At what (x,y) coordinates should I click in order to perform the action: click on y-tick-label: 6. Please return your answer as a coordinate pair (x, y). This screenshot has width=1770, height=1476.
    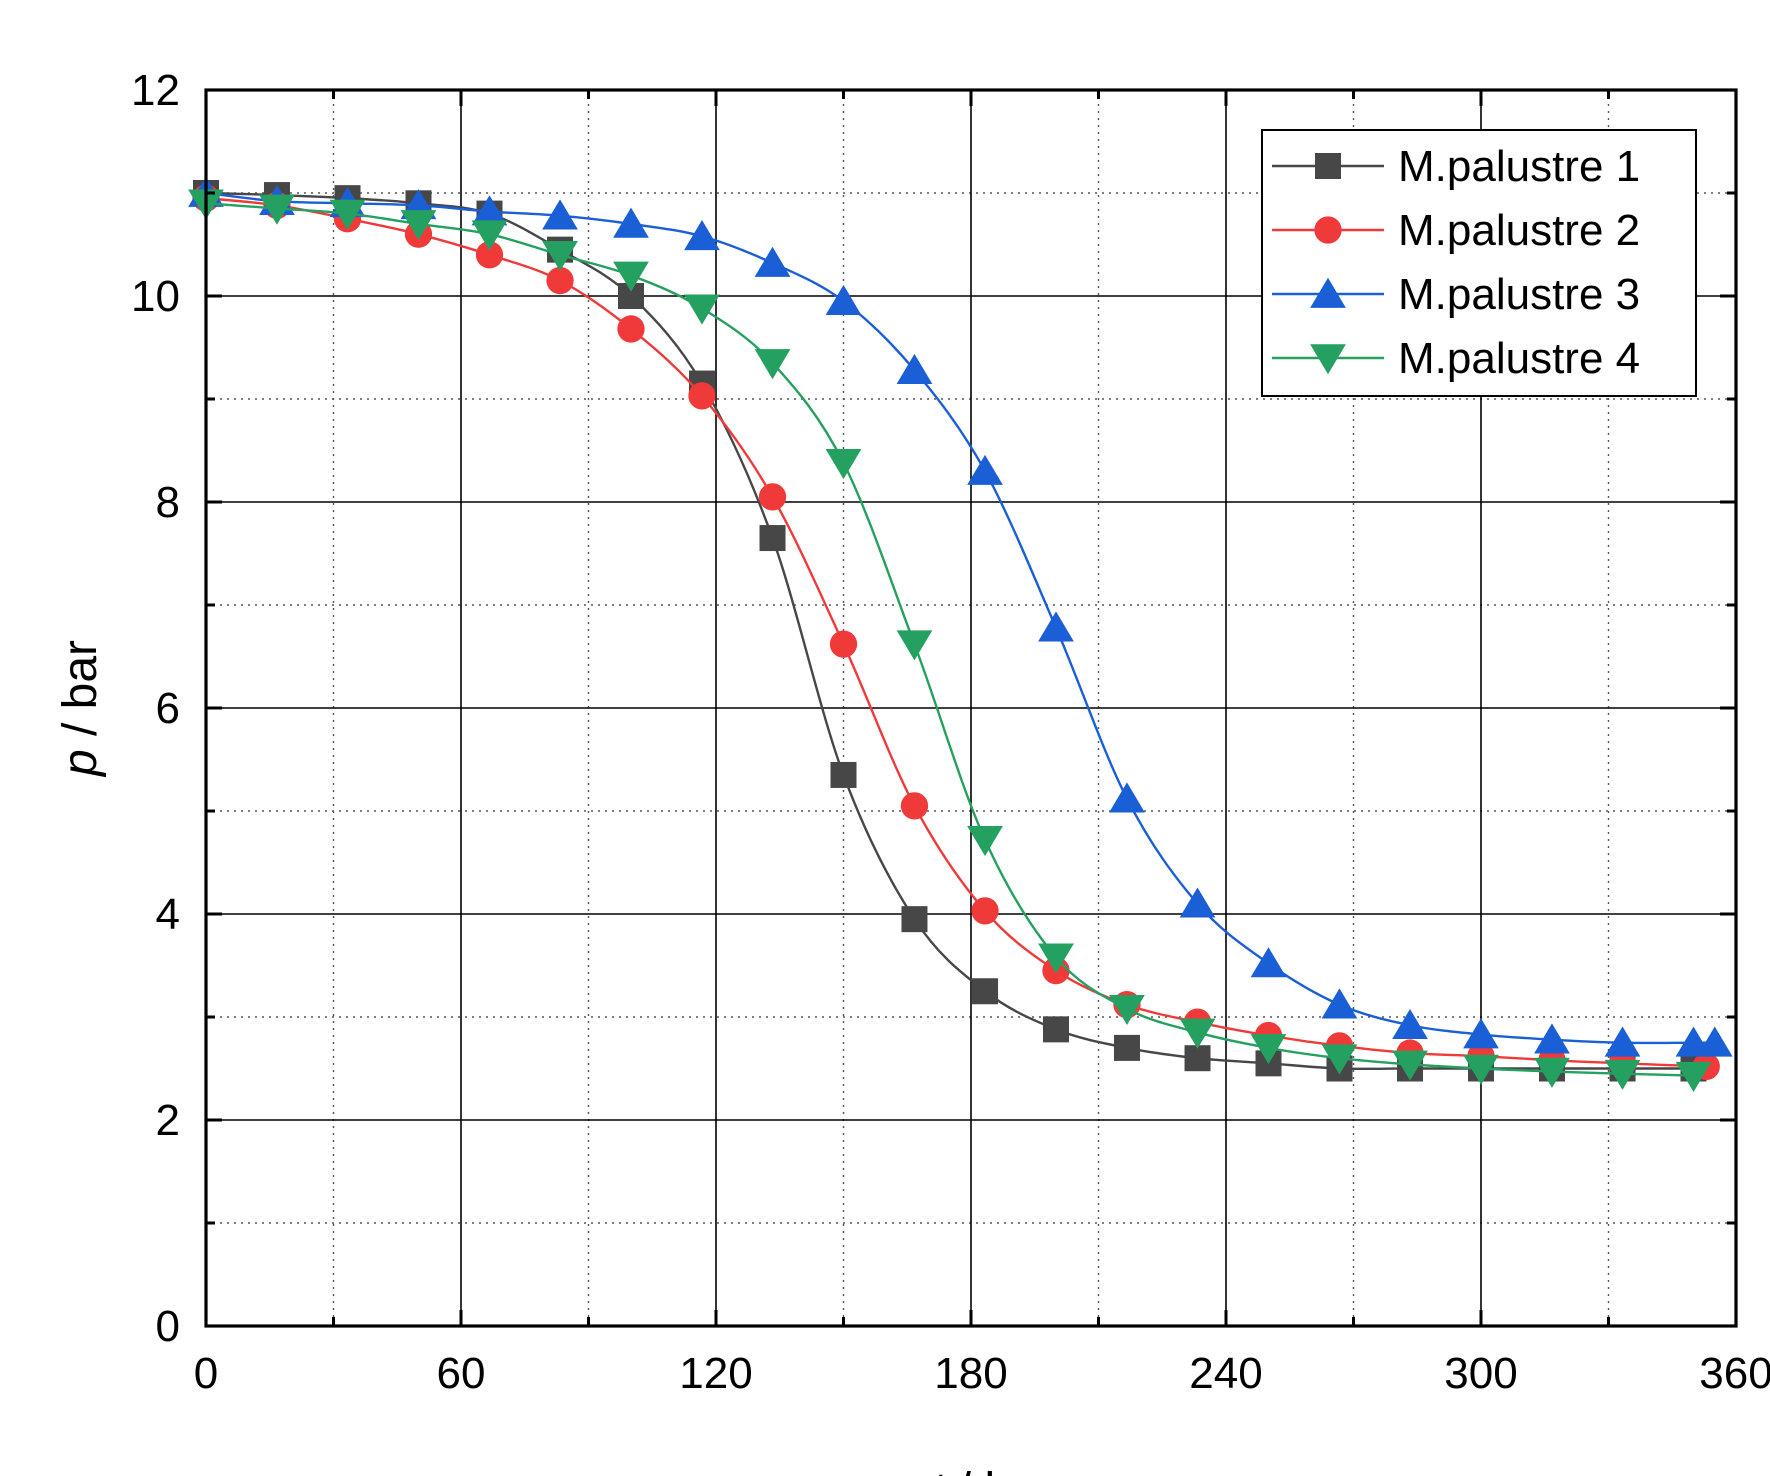
    Looking at the image, I should click on (168, 708).